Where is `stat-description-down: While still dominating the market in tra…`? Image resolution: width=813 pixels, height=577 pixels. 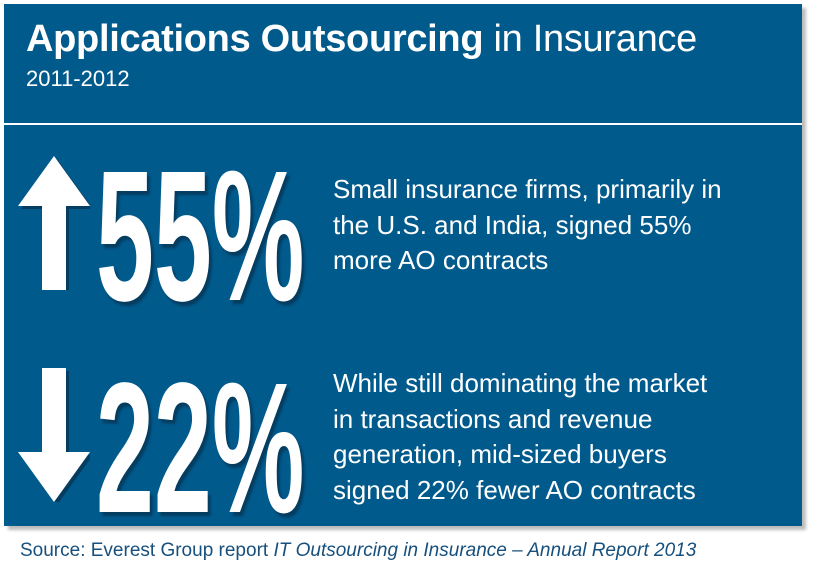 stat-description-down: While still dominating the market in tra… is located at coordinates (520, 437).